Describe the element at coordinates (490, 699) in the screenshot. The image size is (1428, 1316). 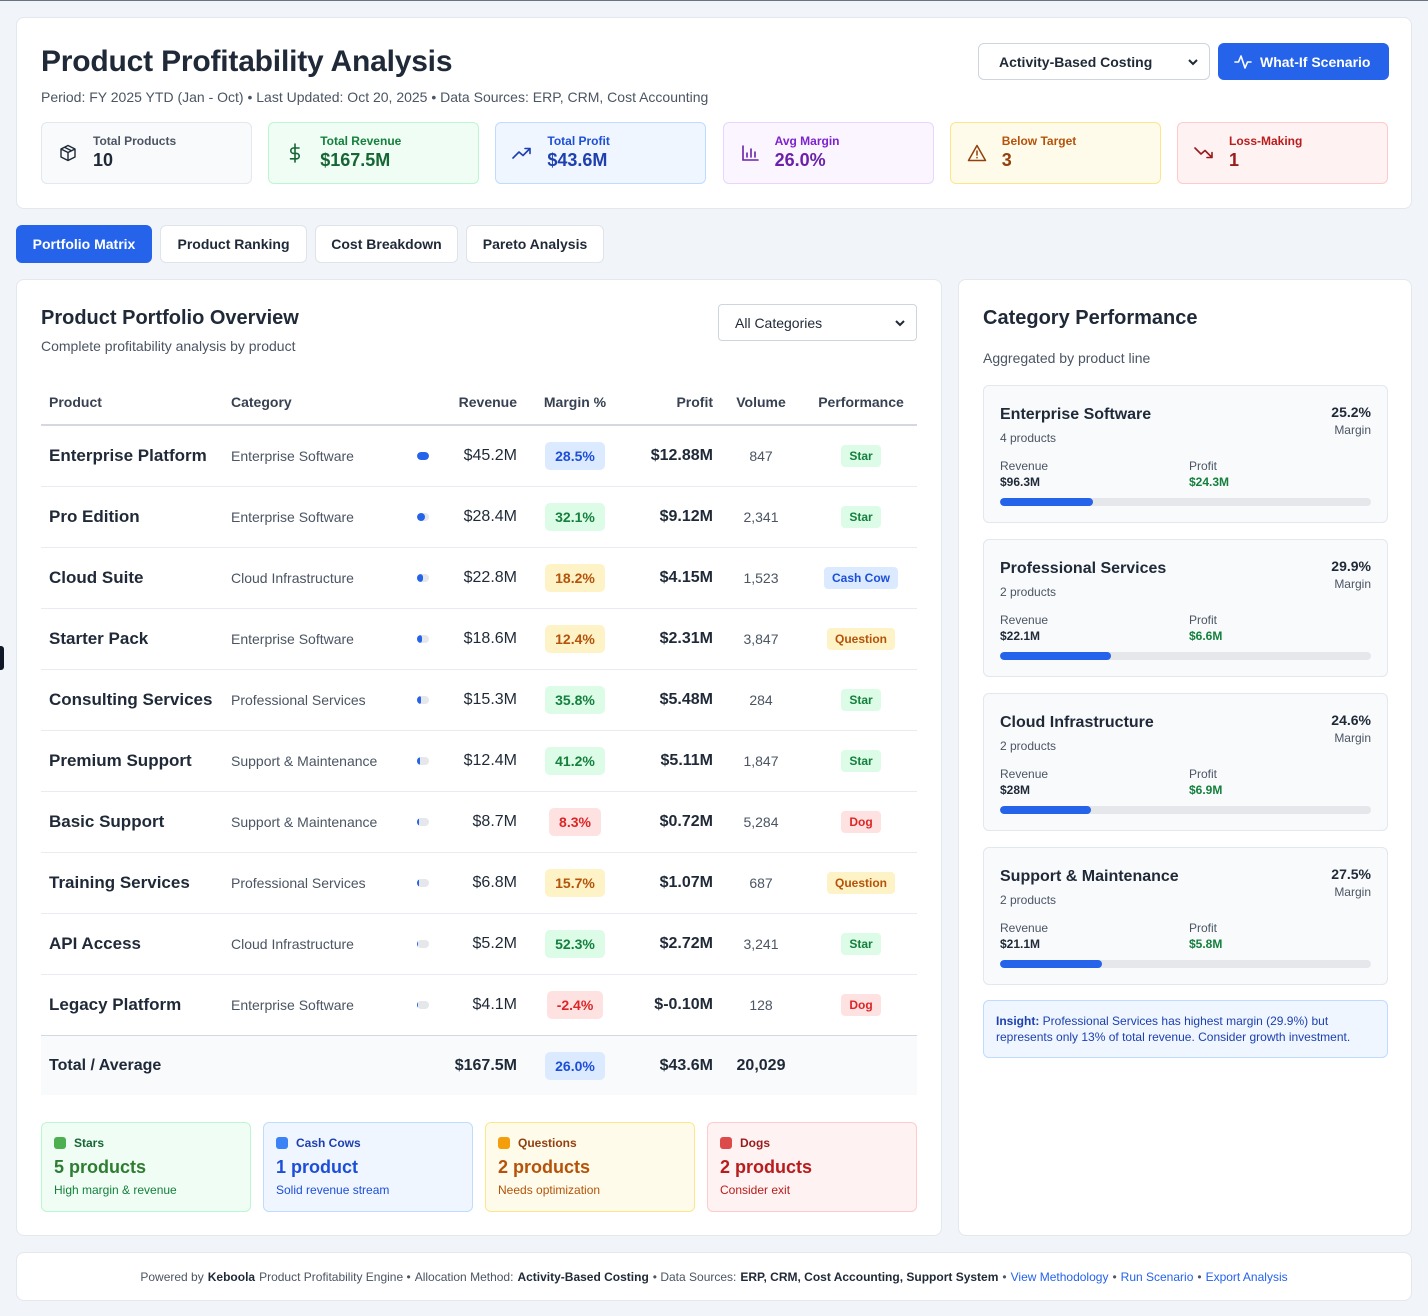
I see `product-revenue: $15.3M` at that location.